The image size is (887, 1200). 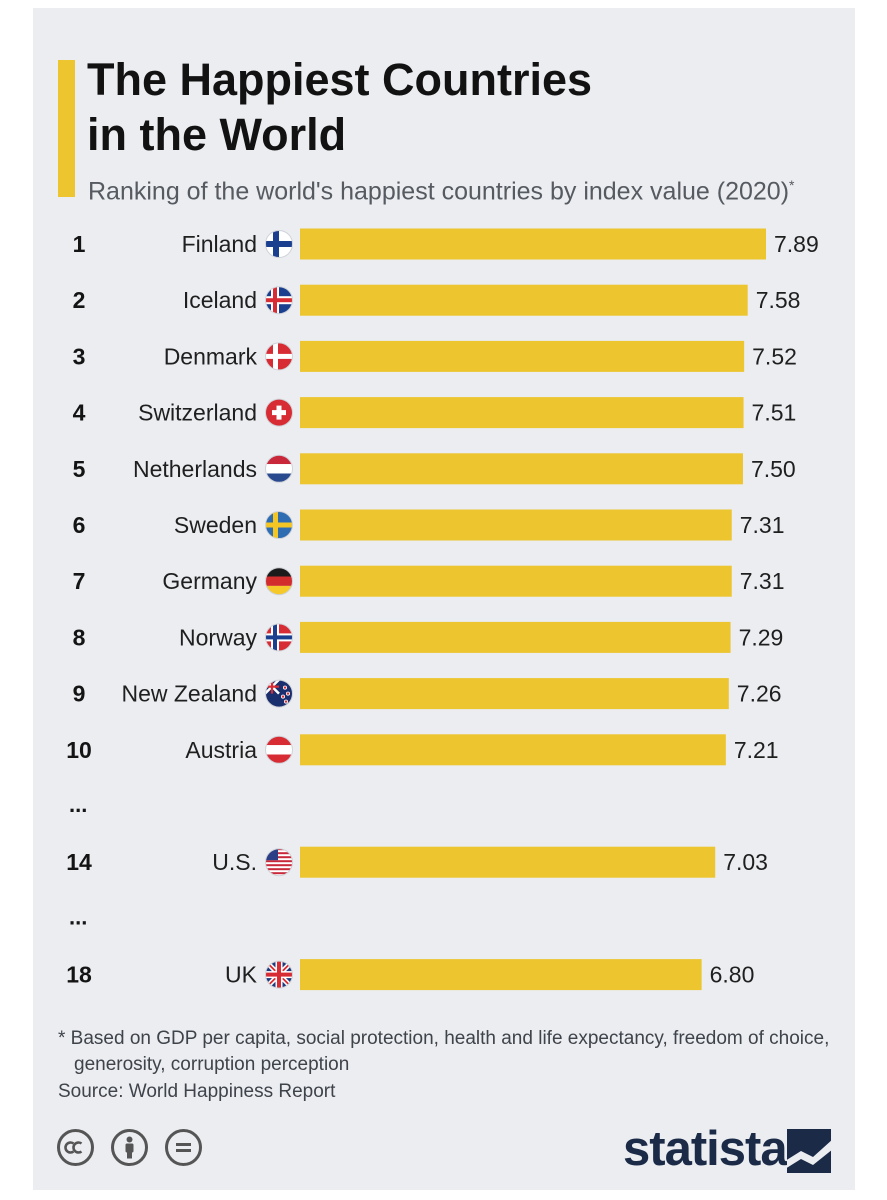 What do you see at coordinates (279, 637) in the screenshot?
I see `norway-flag-icon` at bounding box center [279, 637].